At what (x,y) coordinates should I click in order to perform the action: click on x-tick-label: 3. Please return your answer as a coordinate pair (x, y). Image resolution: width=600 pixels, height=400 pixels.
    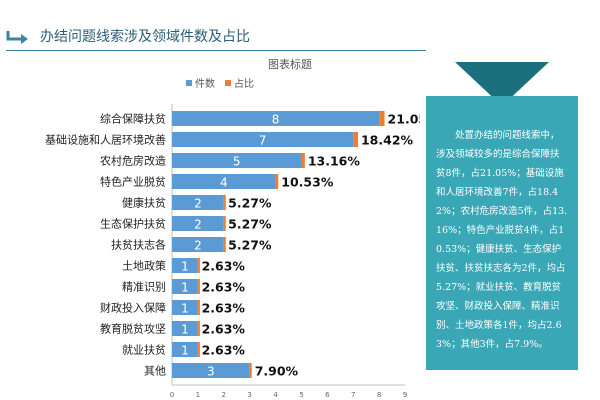
    Looking at the image, I should click on (249, 395).